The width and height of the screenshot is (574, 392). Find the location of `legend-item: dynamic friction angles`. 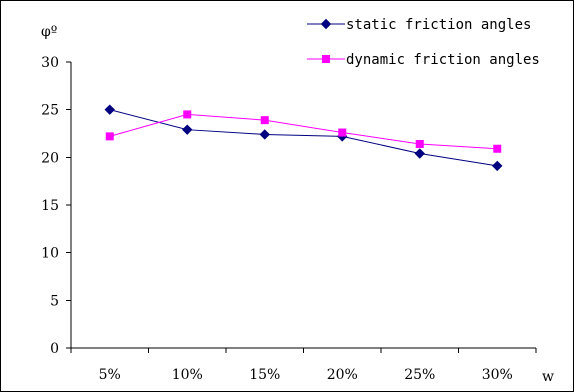

legend-item: dynamic friction angles is located at coordinates (423, 60).